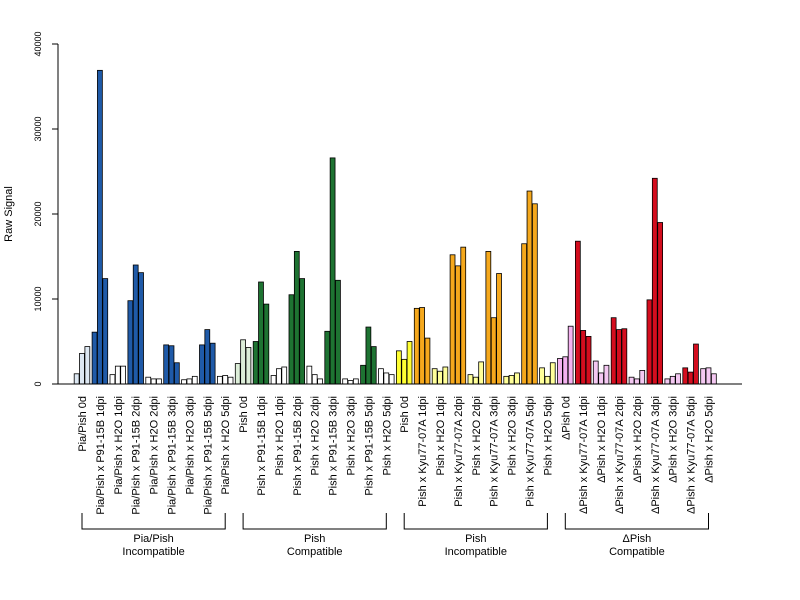  What do you see at coordinates (153, 539) in the screenshot?
I see `group-label: Pia/Pish` at bounding box center [153, 539].